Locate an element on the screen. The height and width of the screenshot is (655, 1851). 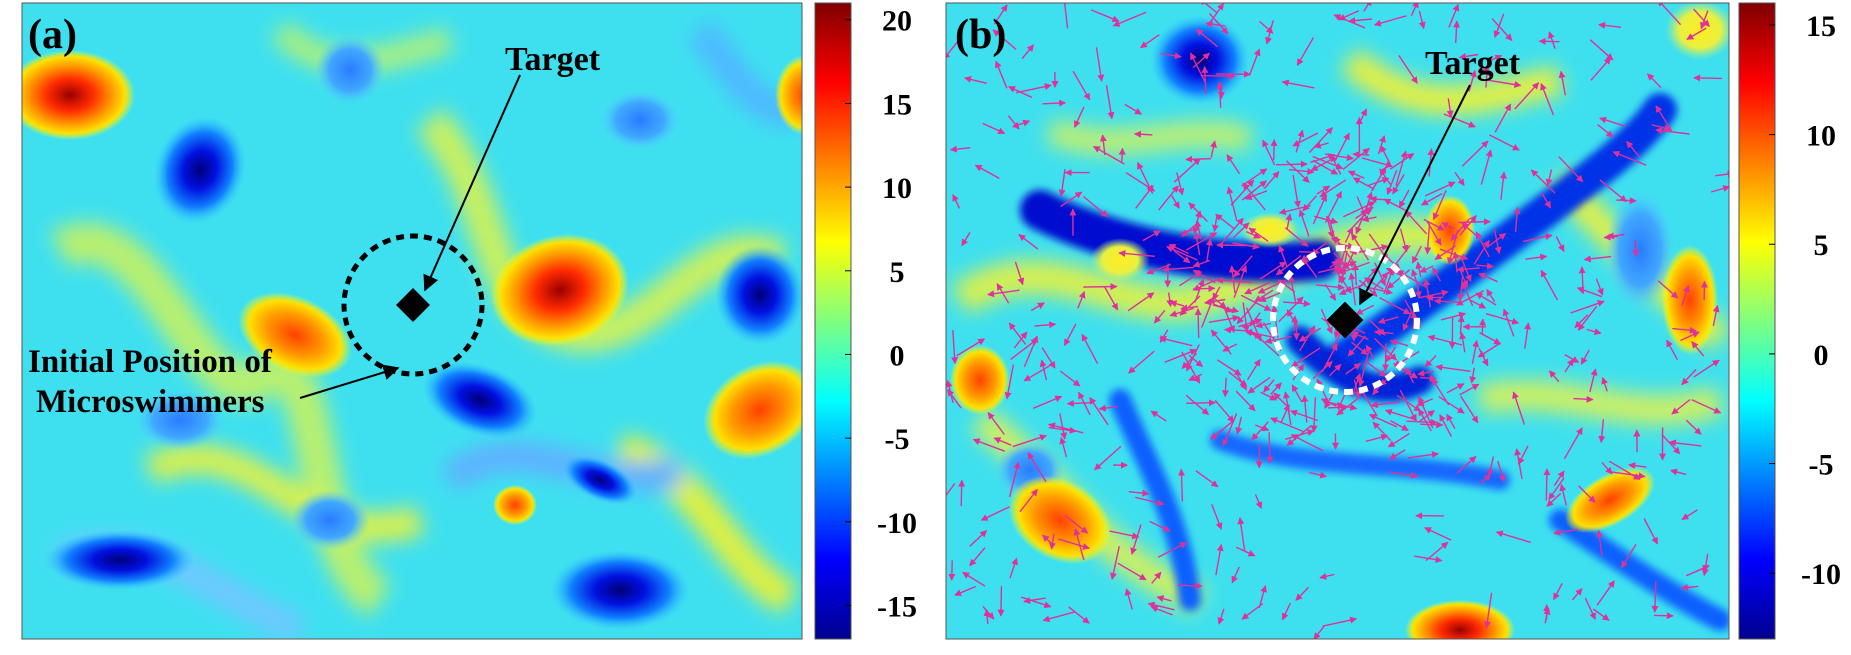
panel-b-target-label: Target is located at coordinates (1473, 63).